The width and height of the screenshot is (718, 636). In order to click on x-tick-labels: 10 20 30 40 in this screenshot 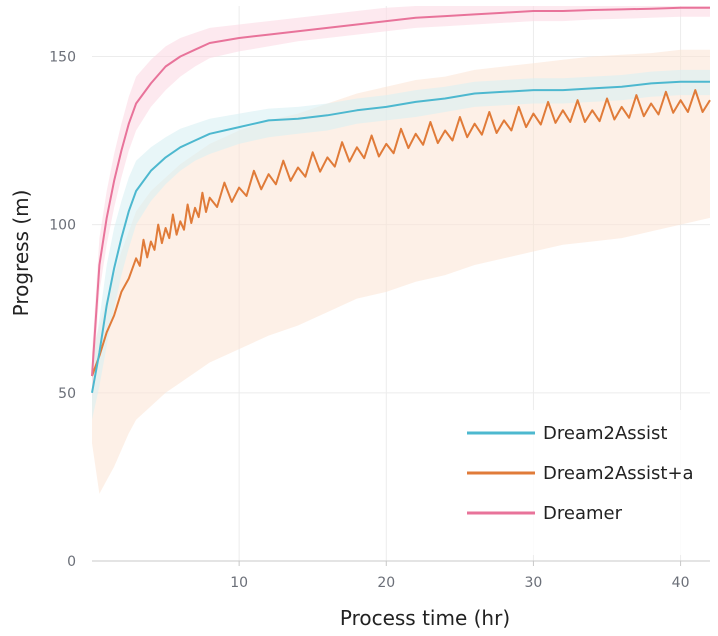, I will do `click(459, 576)`.